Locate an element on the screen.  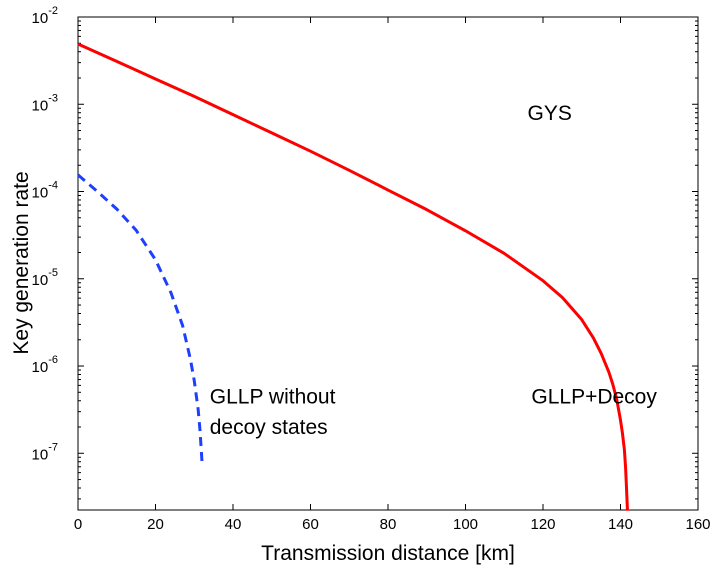
annotation-label: GLLP+Decoy is located at coordinates (594, 397).